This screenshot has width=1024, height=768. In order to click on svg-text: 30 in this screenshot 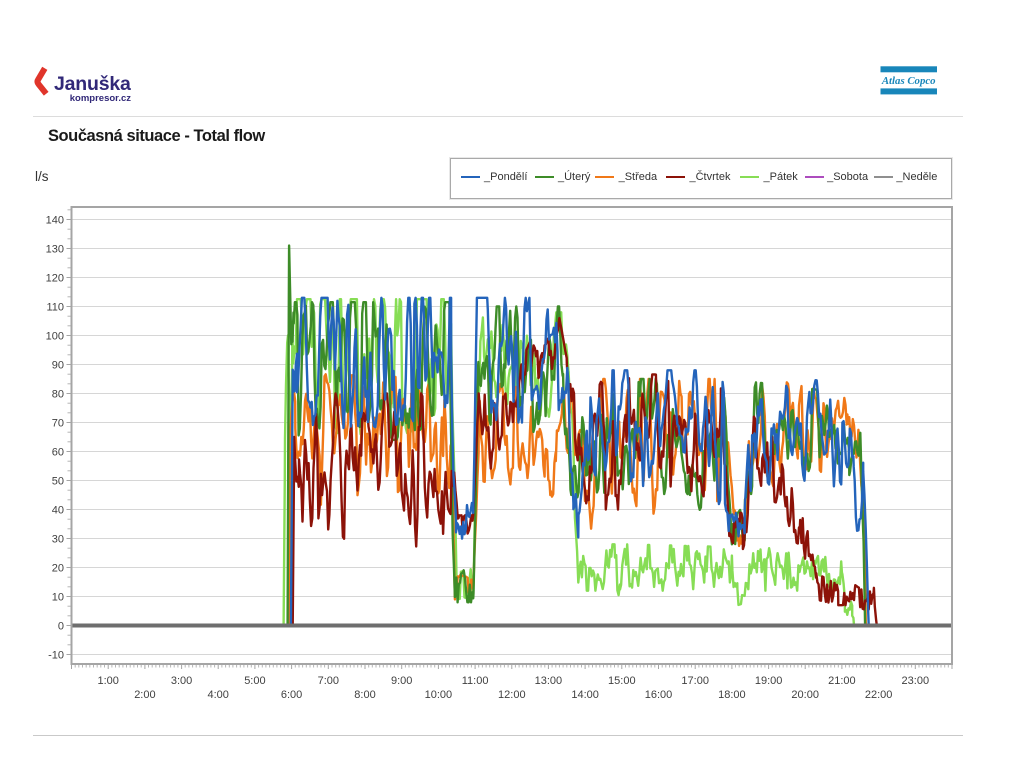, I will do `click(58, 540)`.